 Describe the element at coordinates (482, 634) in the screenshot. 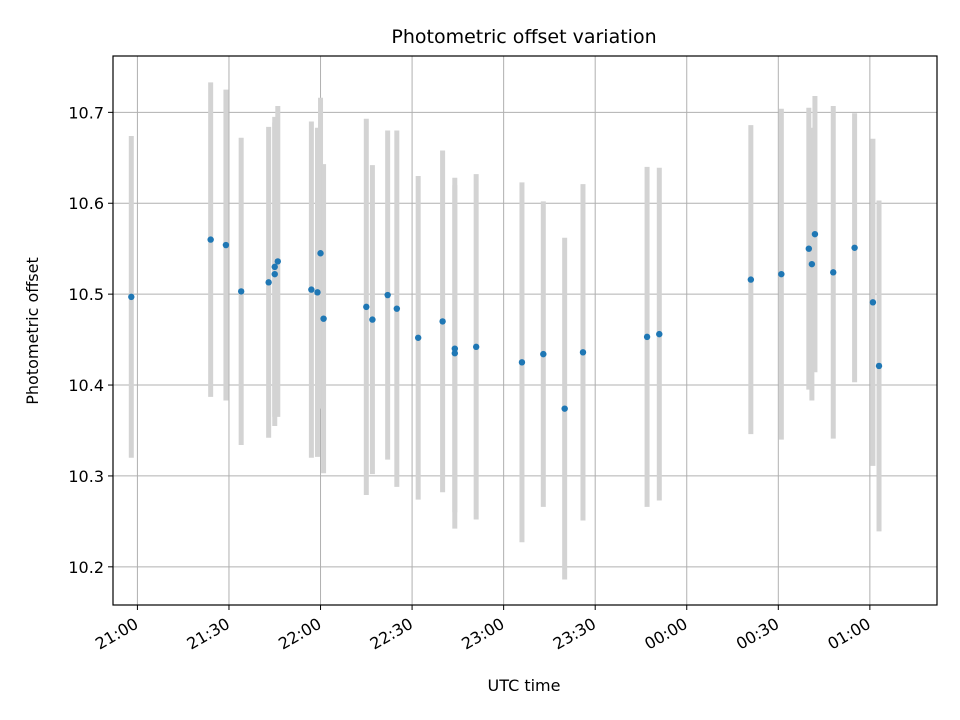

I see `x-tick-label: 23:00` at that location.